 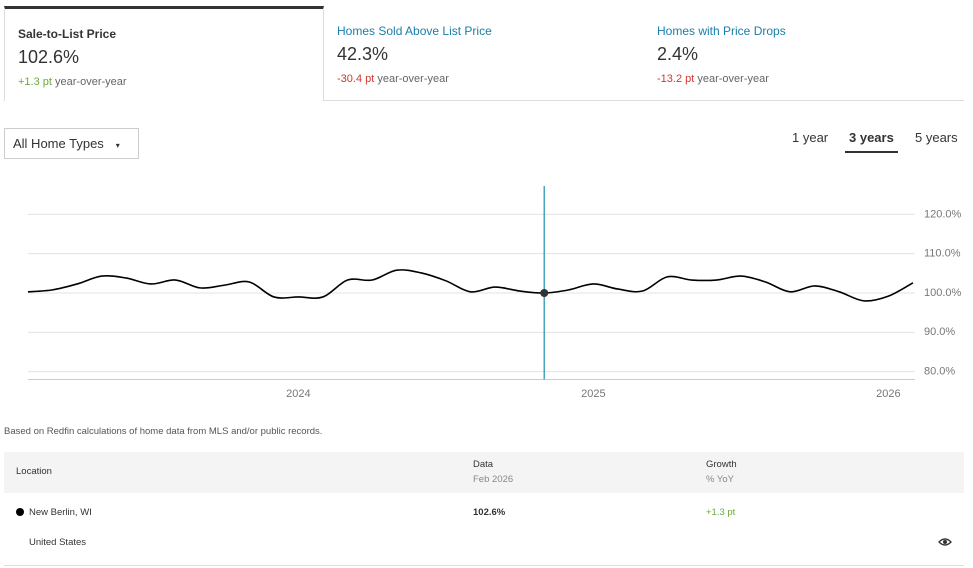 I want to click on range-button: 3 years, so click(x=871, y=141).